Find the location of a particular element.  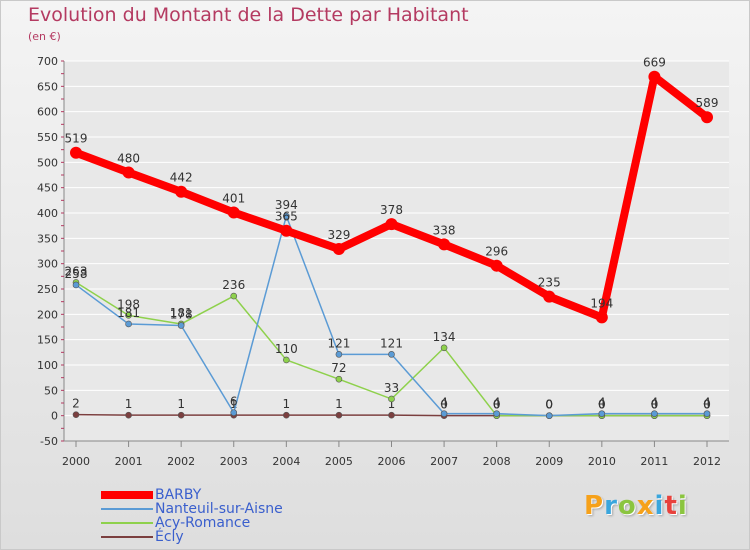

data-label: 72 is located at coordinates (338, 368).